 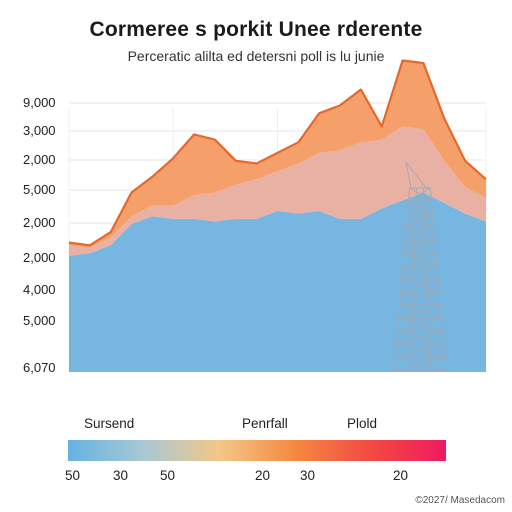 I want to click on color-scale-label: Plold, so click(x=362, y=423).